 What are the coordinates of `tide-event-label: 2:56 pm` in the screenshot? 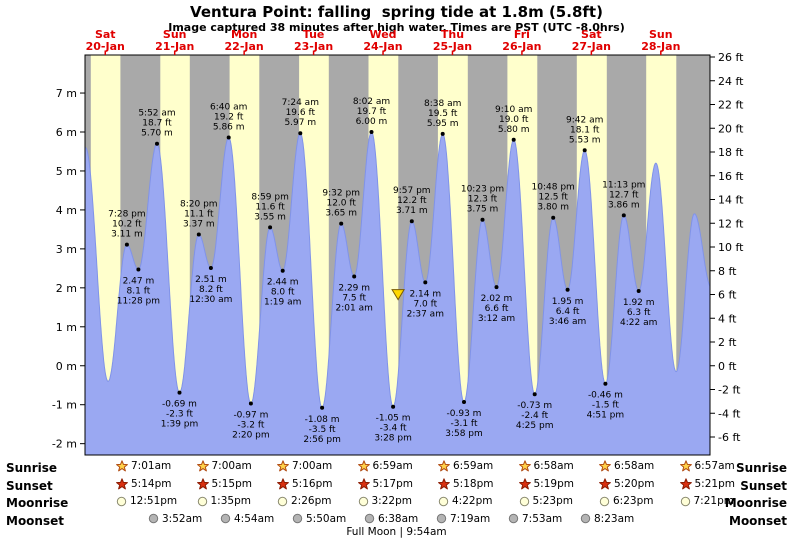 It's located at (322, 440).